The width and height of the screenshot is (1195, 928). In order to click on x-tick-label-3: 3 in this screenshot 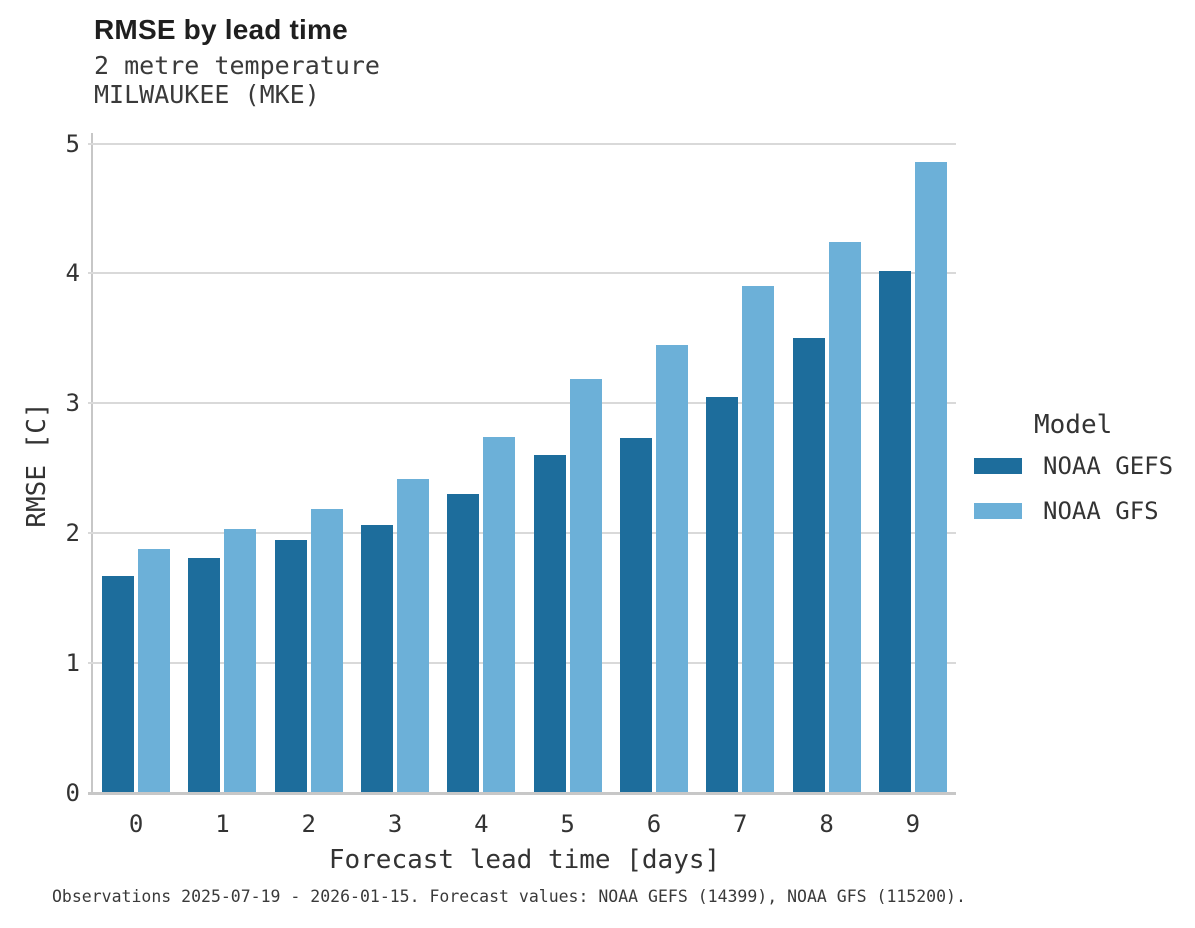, I will do `click(395, 824)`.